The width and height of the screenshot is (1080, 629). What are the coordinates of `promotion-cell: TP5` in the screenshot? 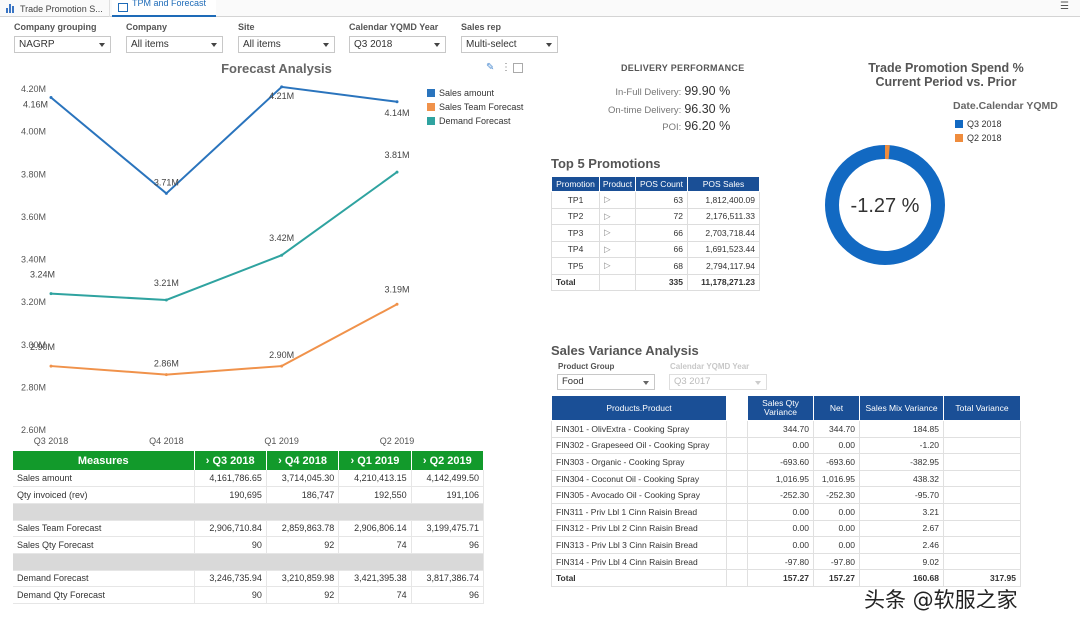 It's located at (575, 266).